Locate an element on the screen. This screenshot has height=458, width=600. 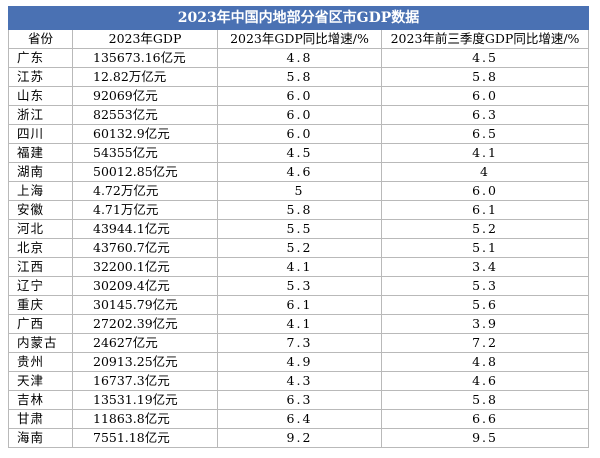
gdp-cell: 27202.39亿元 is located at coordinates (145, 324).